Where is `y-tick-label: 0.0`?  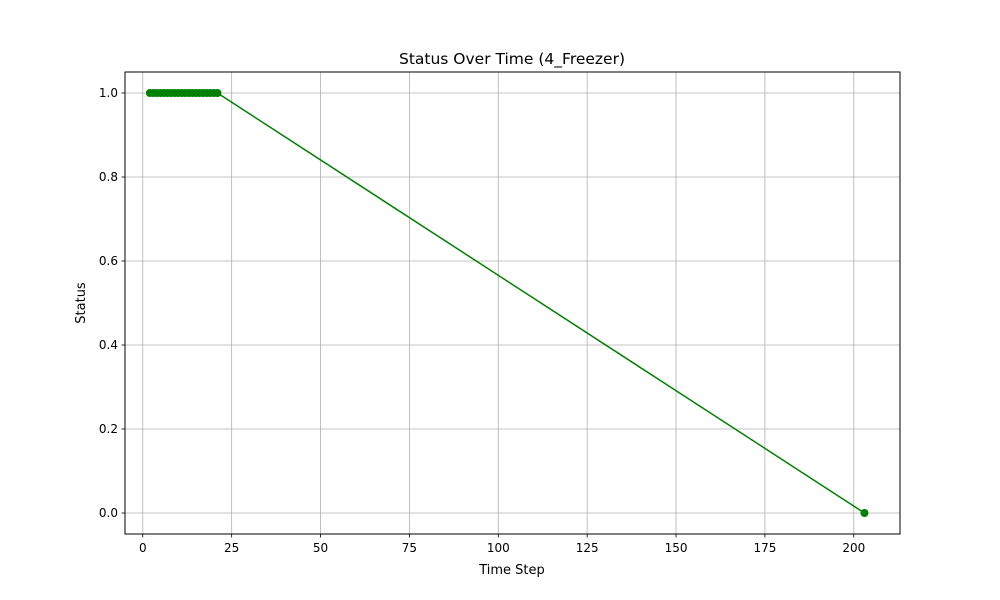 y-tick-label: 0.0 is located at coordinates (108, 513).